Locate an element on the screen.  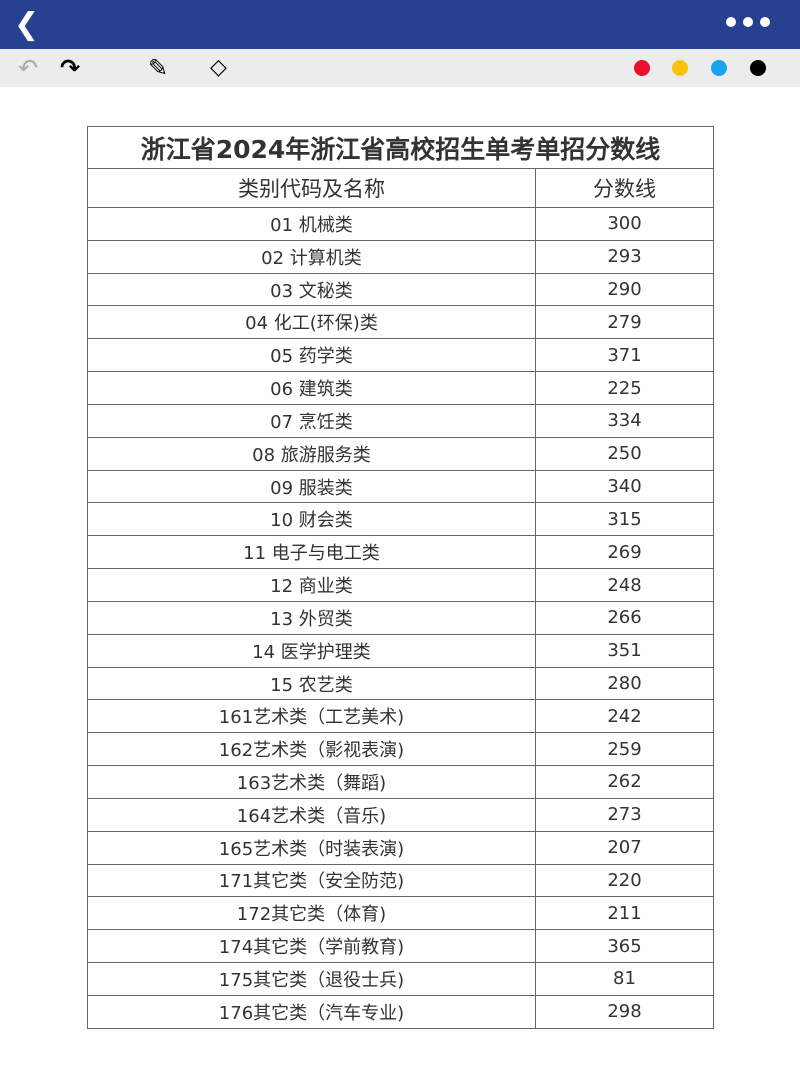
table-row: 01 机械类 300 is located at coordinates (400, 224).